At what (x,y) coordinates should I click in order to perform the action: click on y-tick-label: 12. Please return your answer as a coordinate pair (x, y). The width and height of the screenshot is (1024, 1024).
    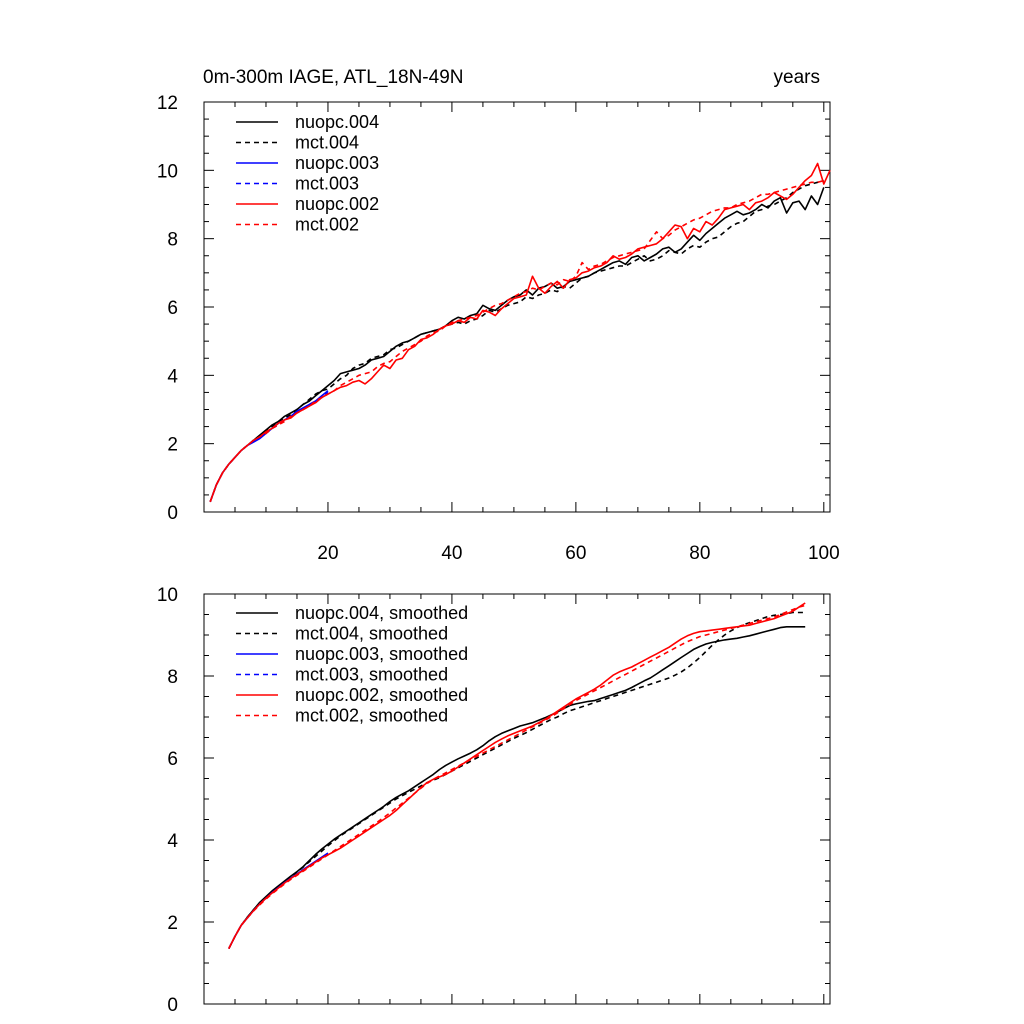
    Looking at the image, I should click on (167, 103).